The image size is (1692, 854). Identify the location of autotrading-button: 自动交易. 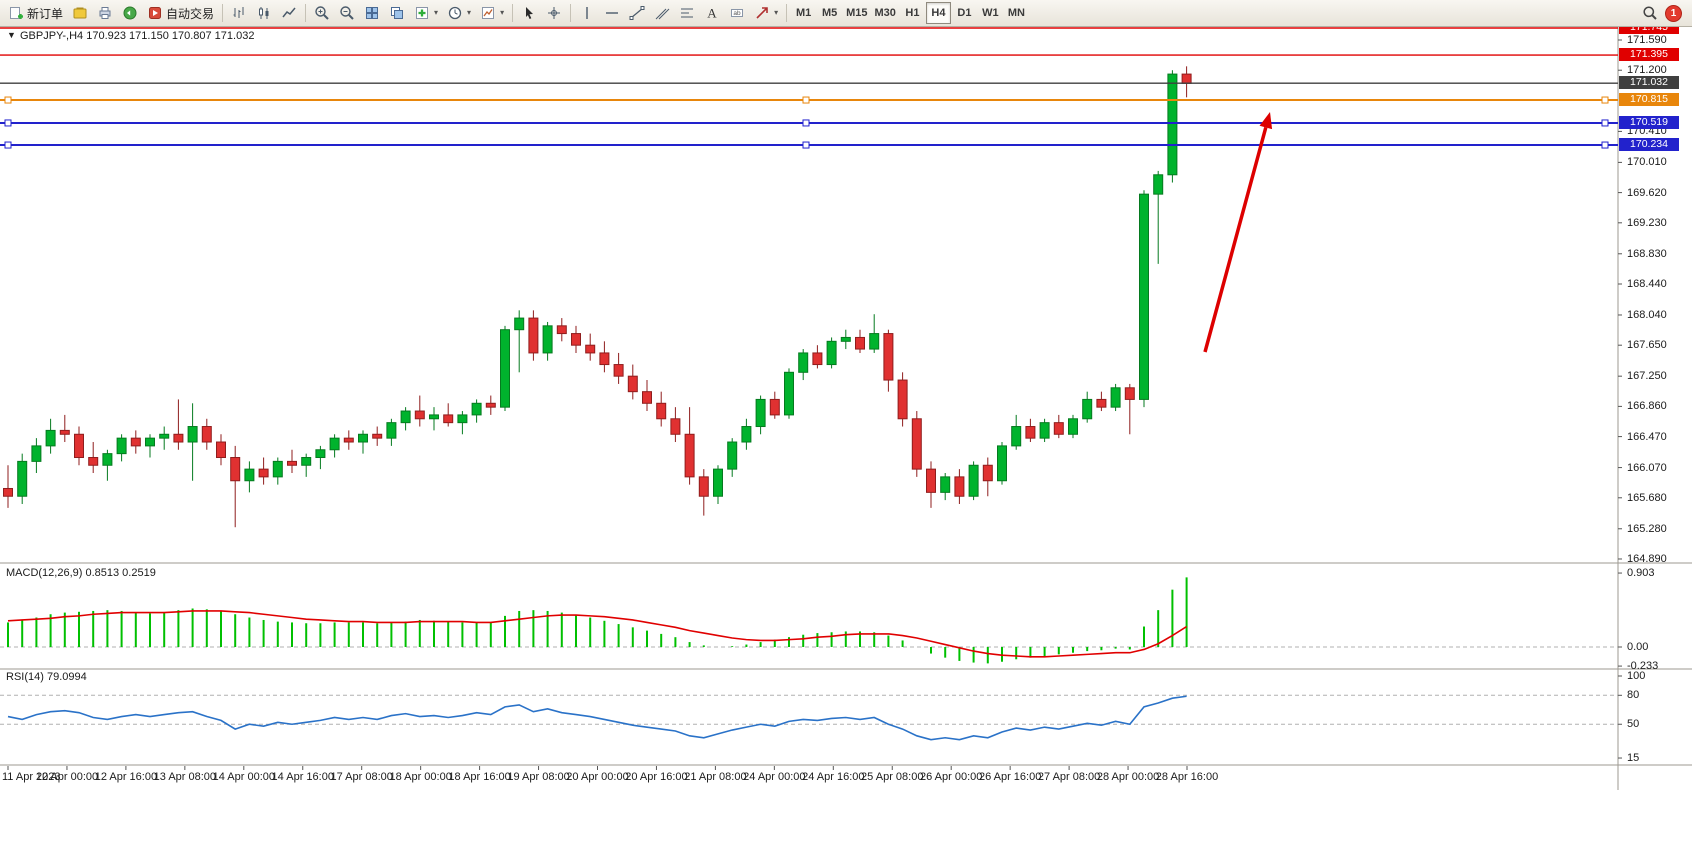
(180, 13).